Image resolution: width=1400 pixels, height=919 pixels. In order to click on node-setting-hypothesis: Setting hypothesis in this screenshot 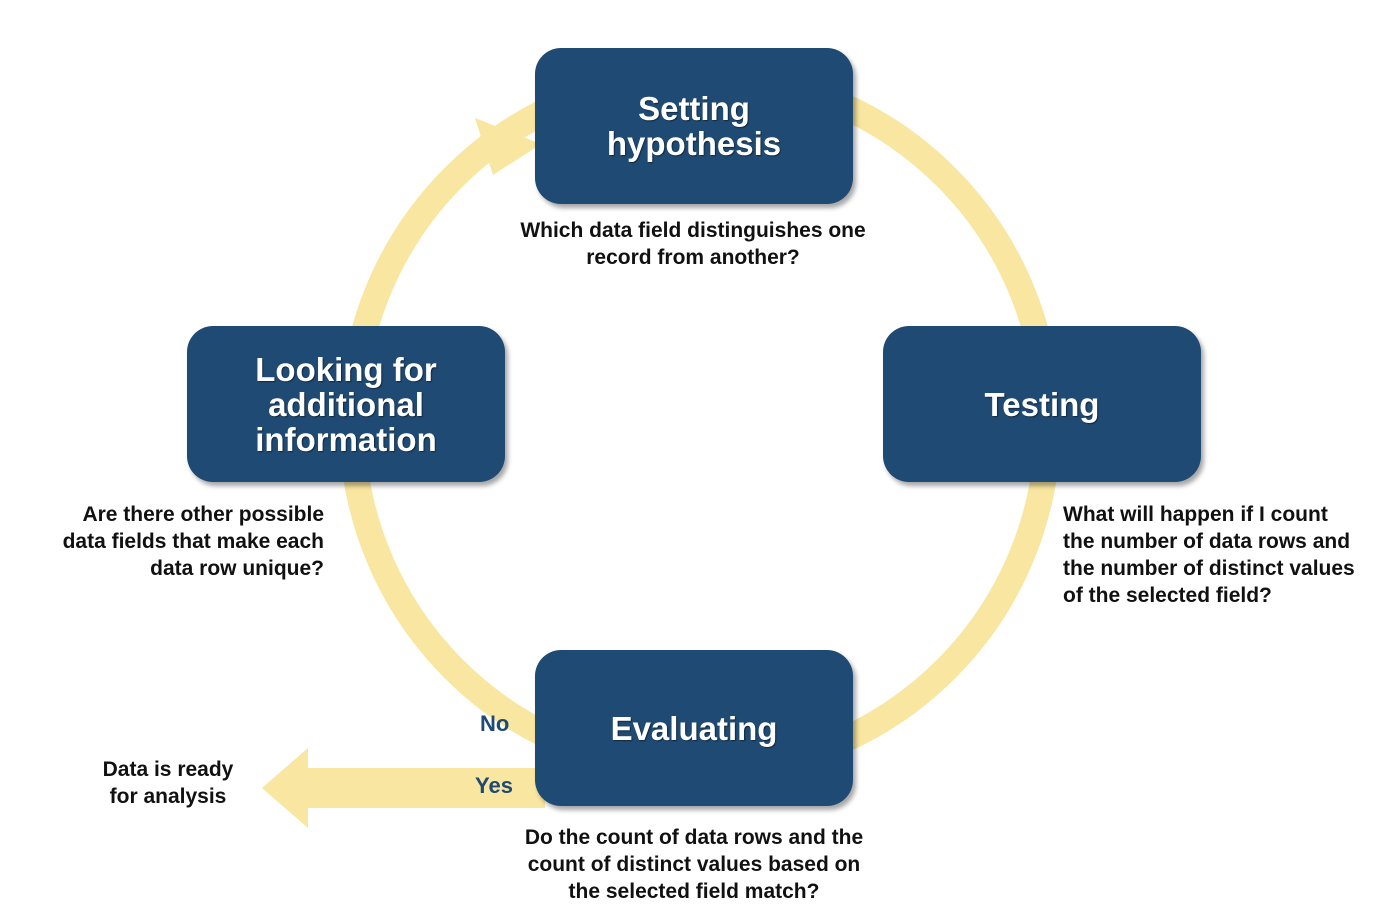, I will do `click(694, 126)`.